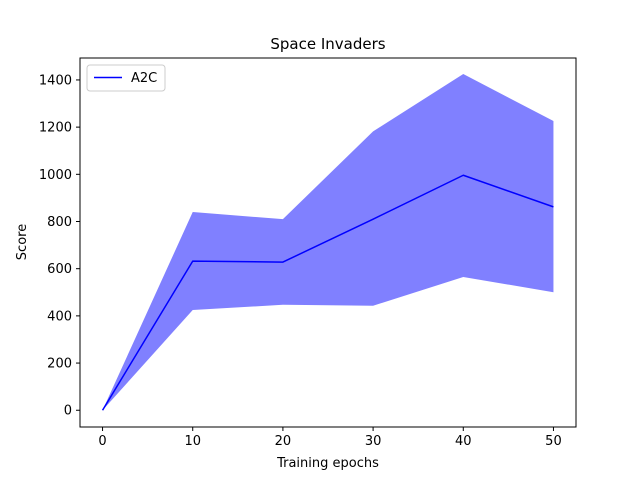 The width and height of the screenshot is (640, 480). Describe the element at coordinates (283, 441) in the screenshot. I see `x-tick-label: 20` at that location.